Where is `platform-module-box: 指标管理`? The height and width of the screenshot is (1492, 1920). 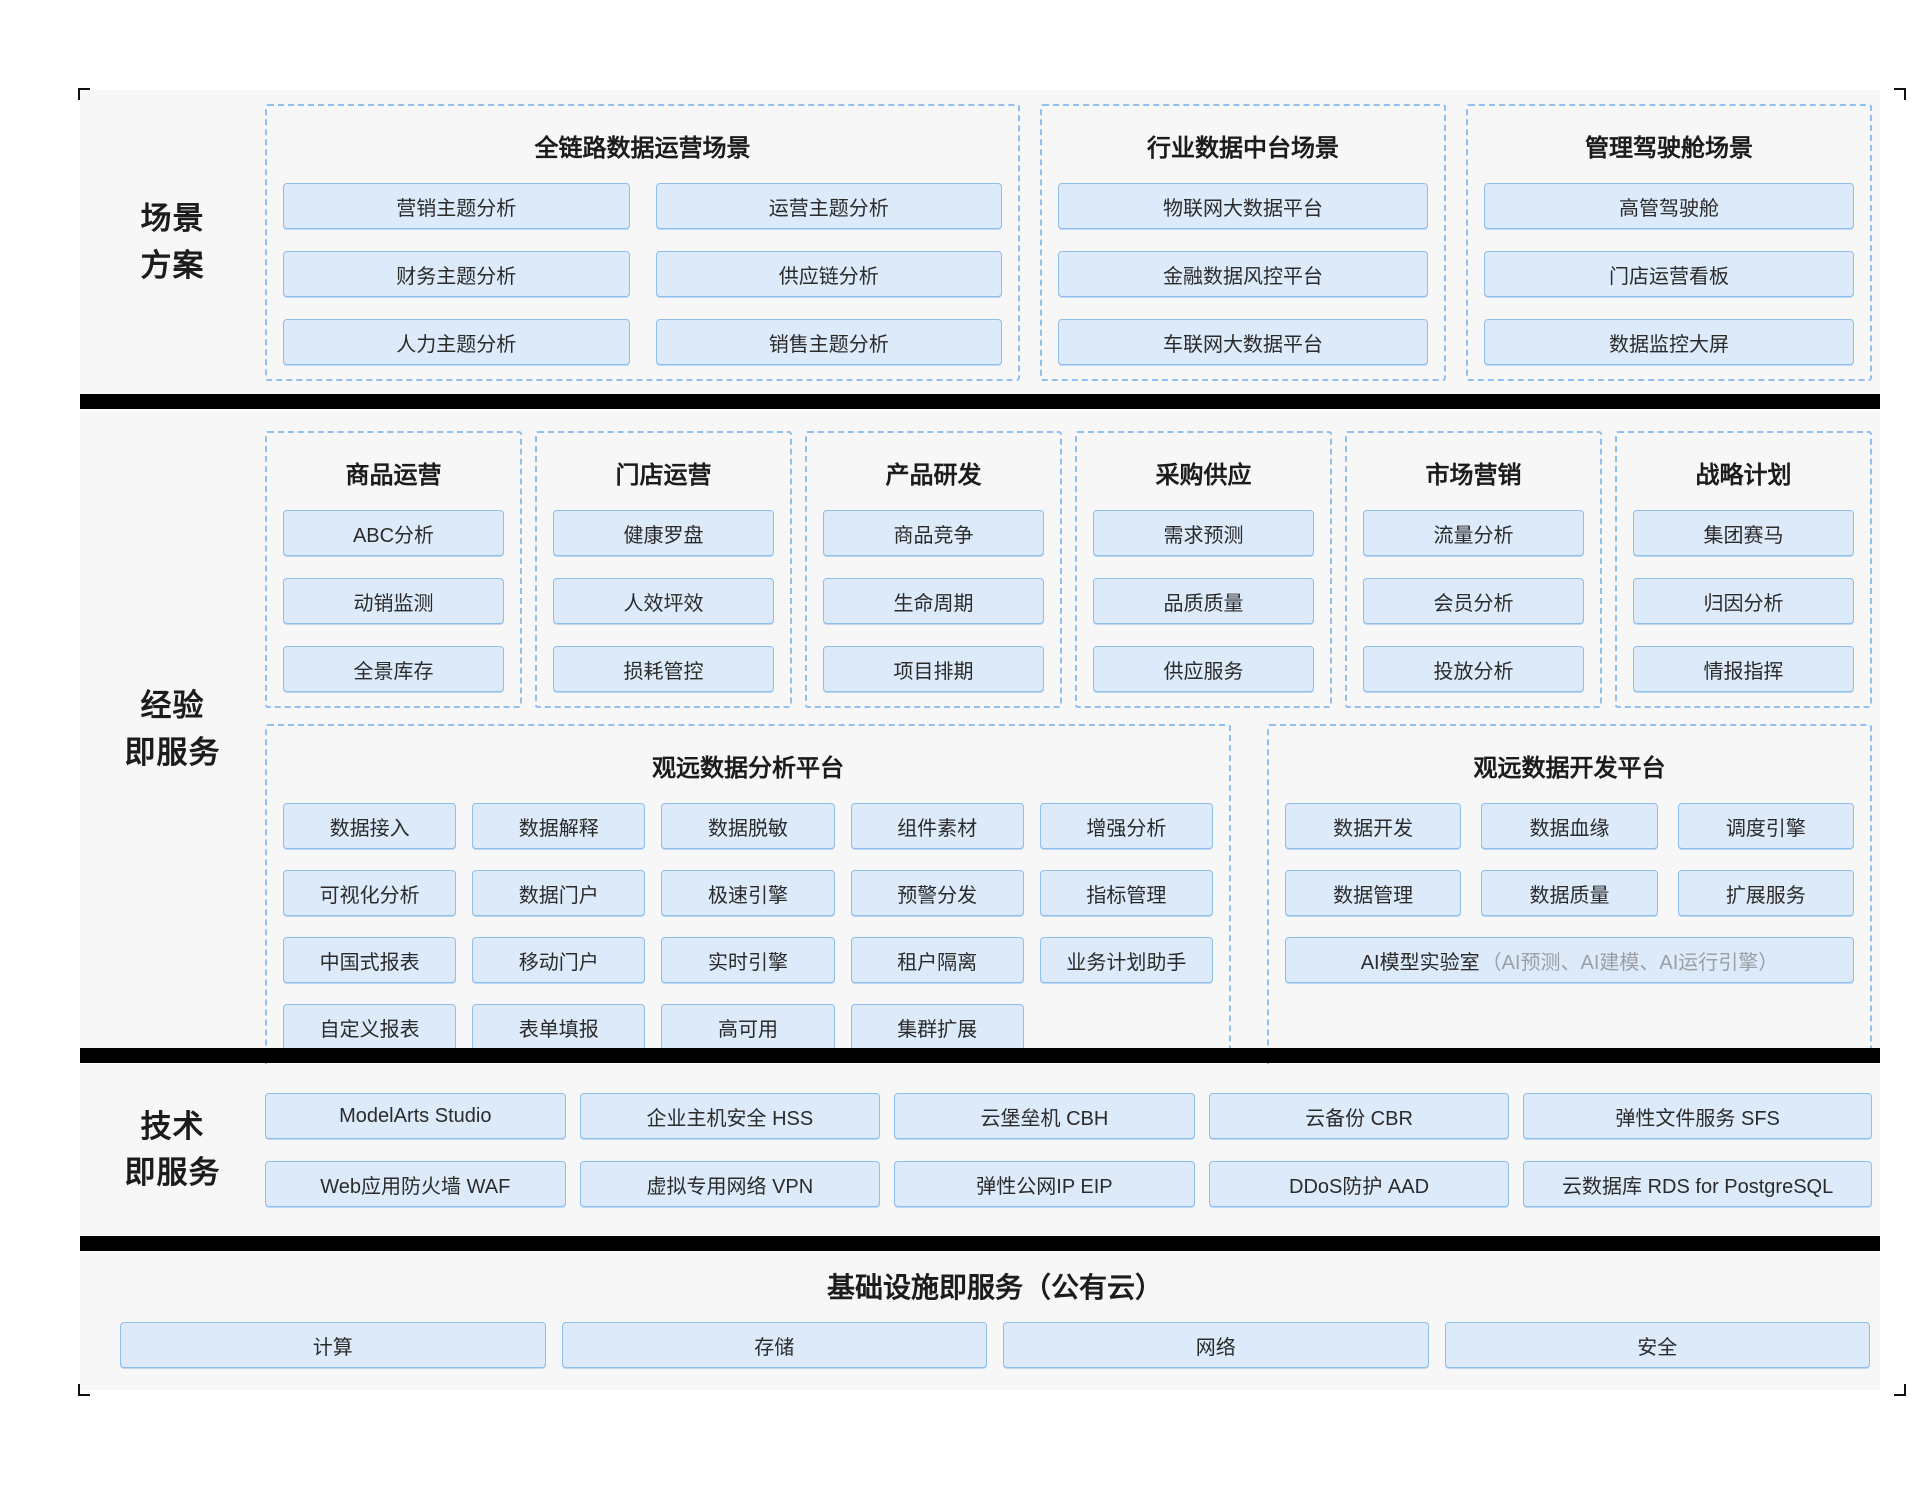
platform-module-box: 指标管理 is located at coordinates (1126, 893).